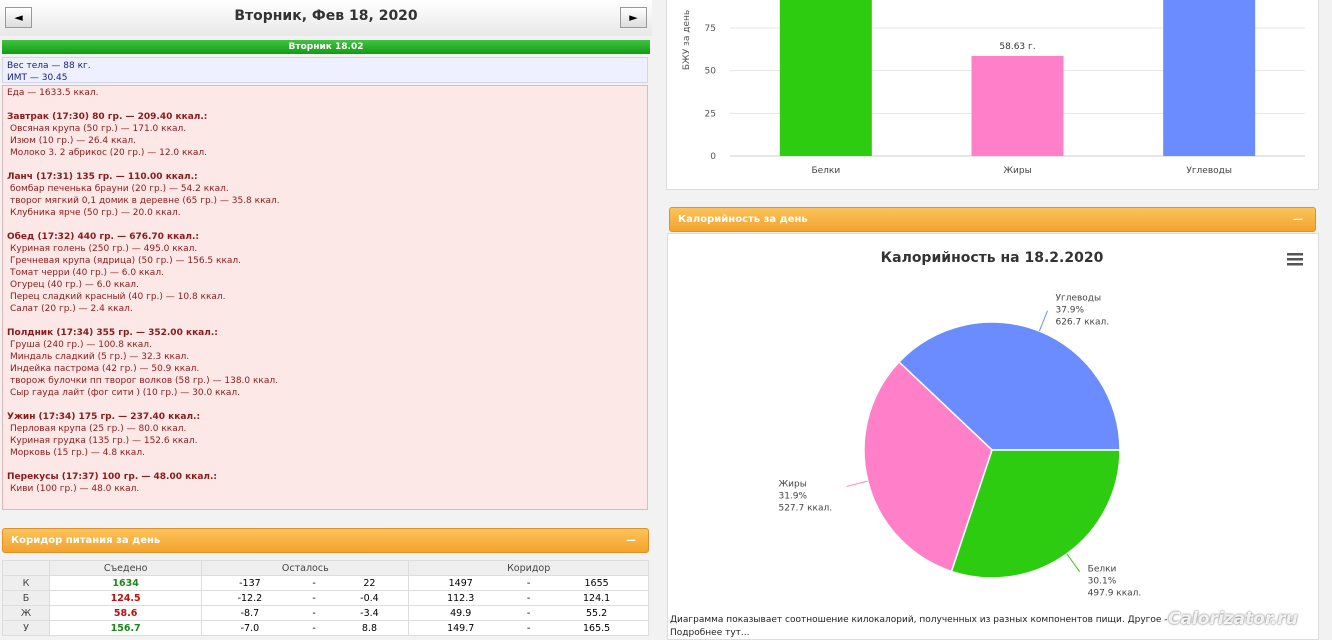 Image resolution: width=1332 pixels, height=640 pixels. I want to click on meal-item: Овсяная крупа (50 гр.) — 171.0 ккал., so click(98, 129).